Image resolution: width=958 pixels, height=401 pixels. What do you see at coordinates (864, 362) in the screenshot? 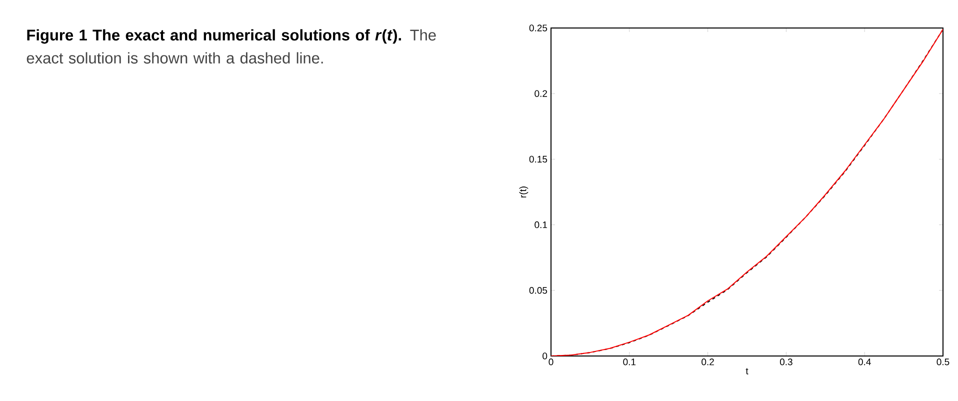
I see `x-tick-label: 0.4` at bounding box center [864, 362].